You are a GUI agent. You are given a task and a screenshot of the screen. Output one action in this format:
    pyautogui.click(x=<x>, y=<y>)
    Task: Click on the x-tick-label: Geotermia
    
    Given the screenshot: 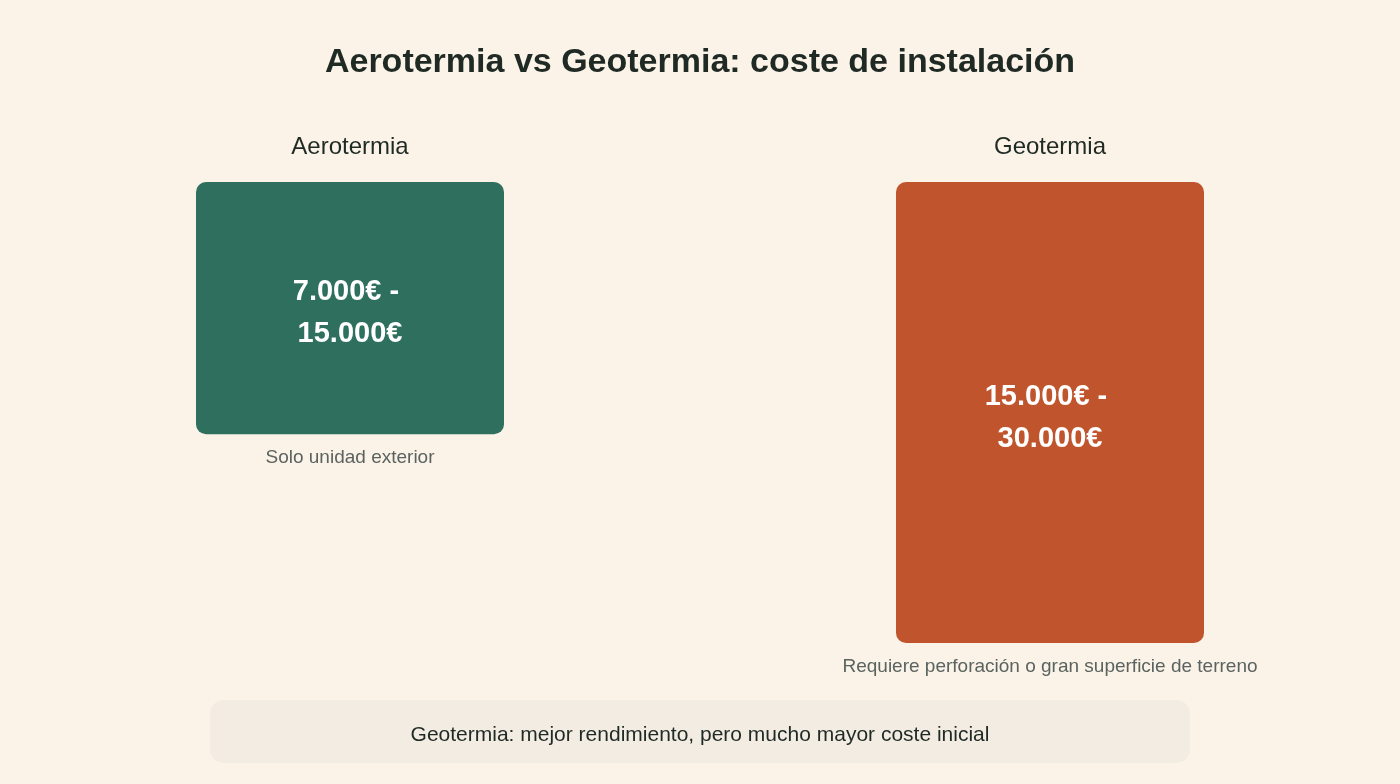 What is the action you would take?
    pyautogui.click(x=1050, y=145)
    